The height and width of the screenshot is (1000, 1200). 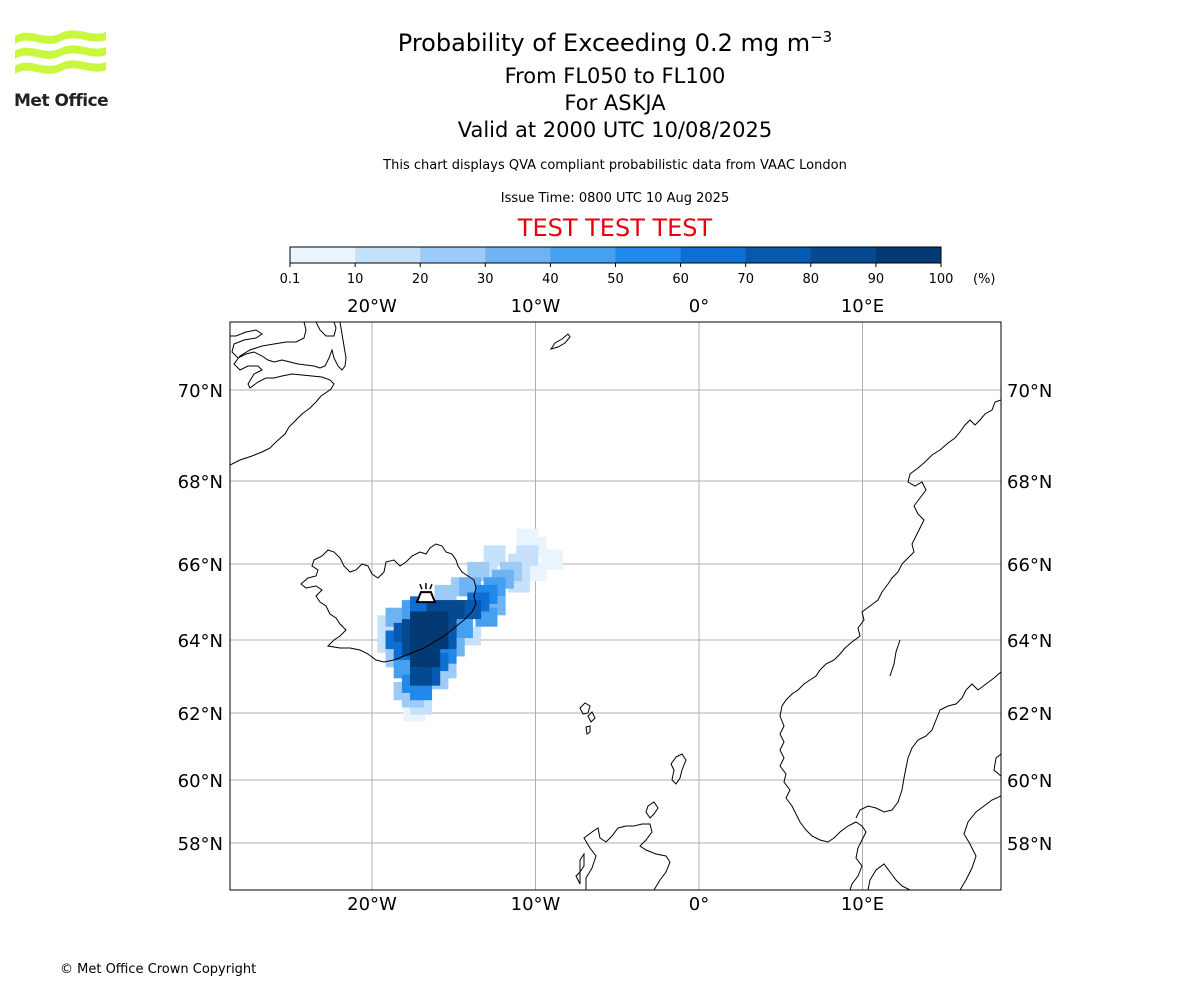 I want to click on test-banner: TEST TEST TEST, so click(x=615, y=228).